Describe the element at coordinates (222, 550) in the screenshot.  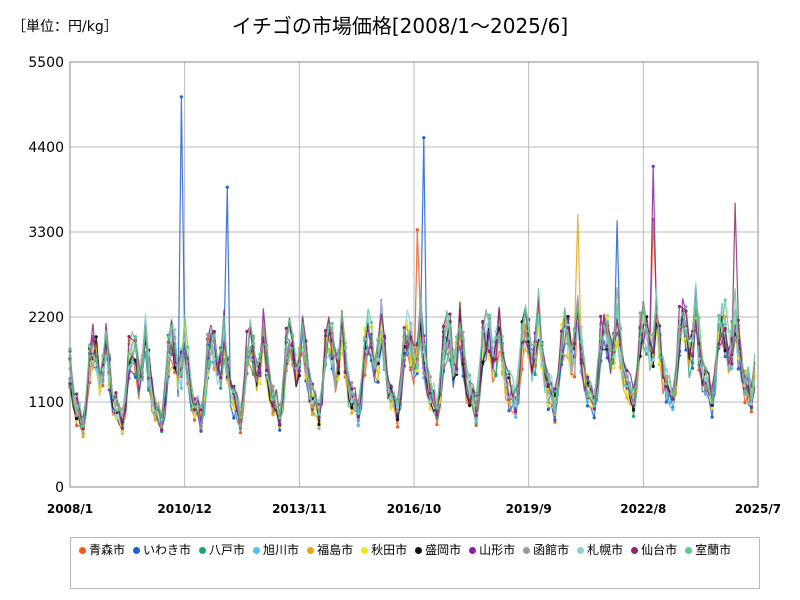
I see `legend-item: 八戸市` at that location.